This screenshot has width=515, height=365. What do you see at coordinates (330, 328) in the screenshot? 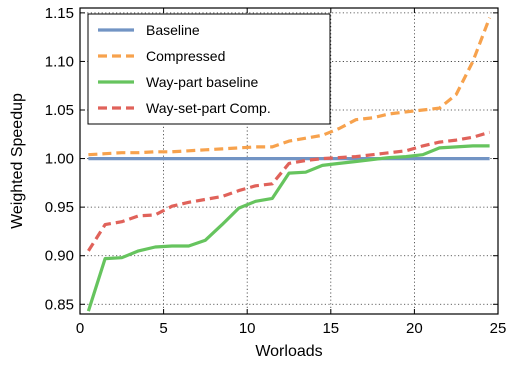
I see `x-tick-label: 15` at bounding box center [330, 328].